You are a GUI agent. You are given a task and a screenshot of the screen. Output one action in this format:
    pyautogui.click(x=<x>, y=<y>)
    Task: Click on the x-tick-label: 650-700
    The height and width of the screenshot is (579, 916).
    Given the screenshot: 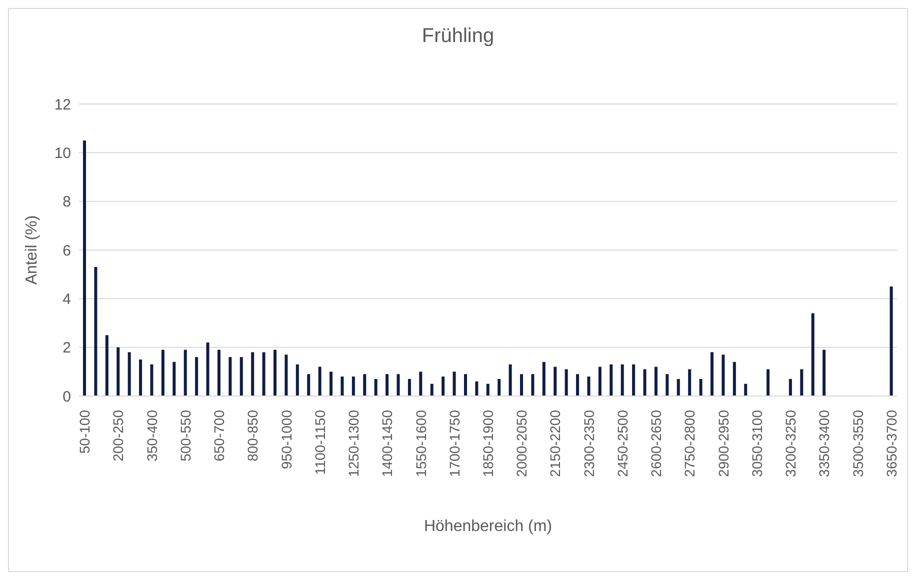 What is the action you would take?
    pyautogui.click(x=219, y=436)
    